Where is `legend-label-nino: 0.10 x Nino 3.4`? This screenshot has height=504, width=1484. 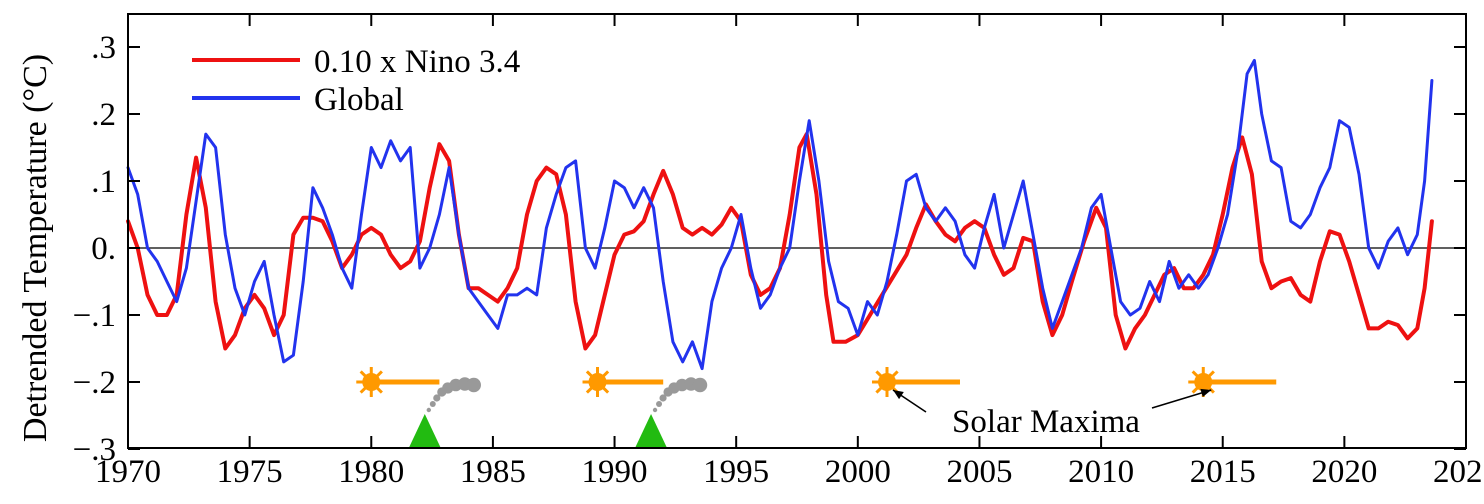 legend-label-nino: 0.10 x Nino 3.4 is located at coordinates (417, 62).